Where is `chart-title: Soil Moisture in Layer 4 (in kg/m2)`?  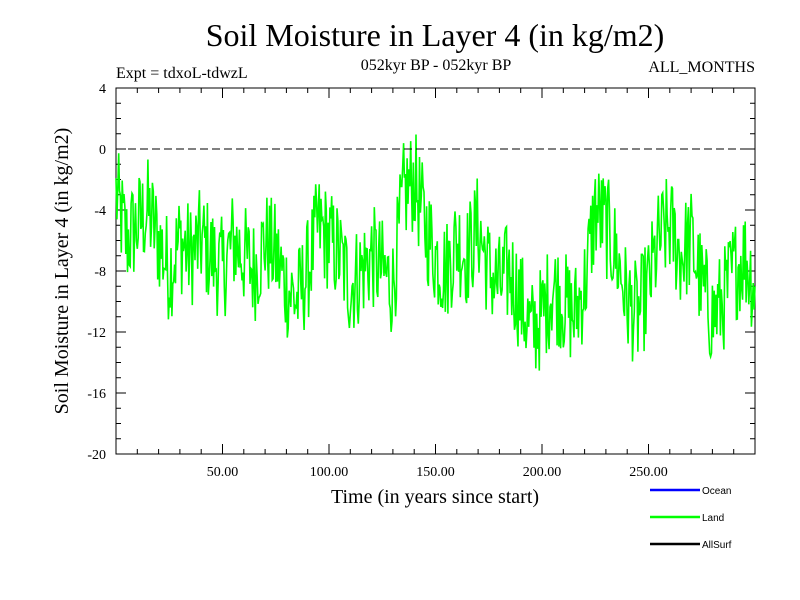
chart-title: Soil Moisture in Layer 4 (in kg/m2) is located at coordinates (435, 35).